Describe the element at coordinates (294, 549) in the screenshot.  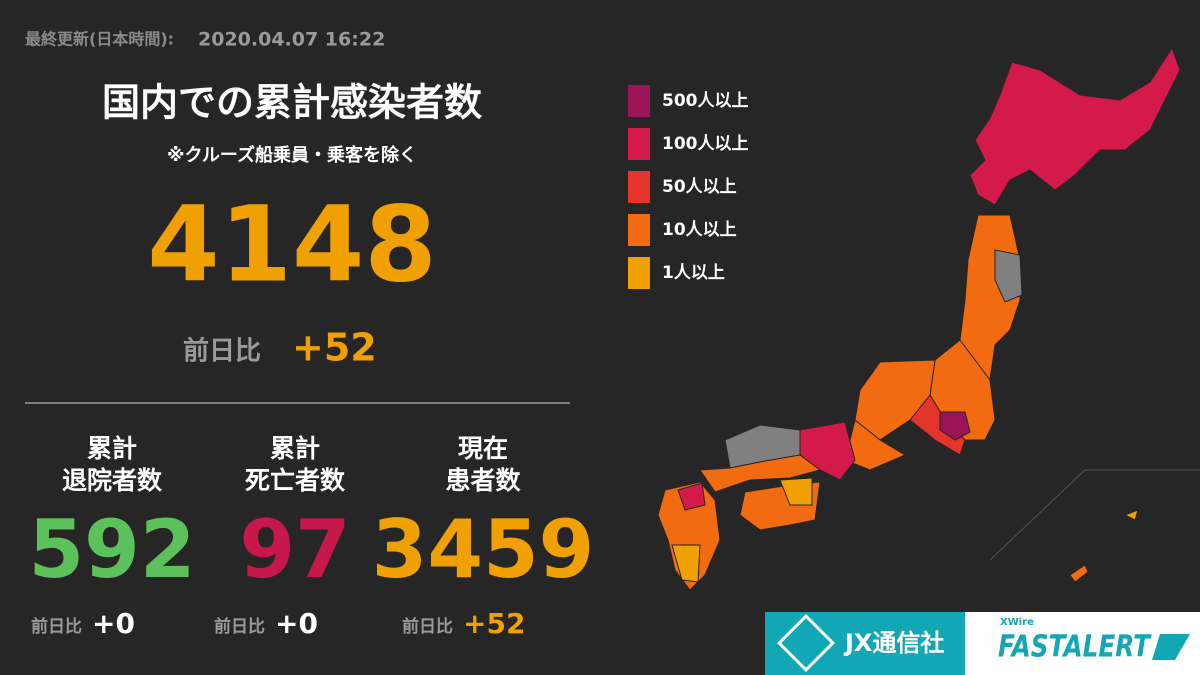
I see `stat-value: 97` at that location.